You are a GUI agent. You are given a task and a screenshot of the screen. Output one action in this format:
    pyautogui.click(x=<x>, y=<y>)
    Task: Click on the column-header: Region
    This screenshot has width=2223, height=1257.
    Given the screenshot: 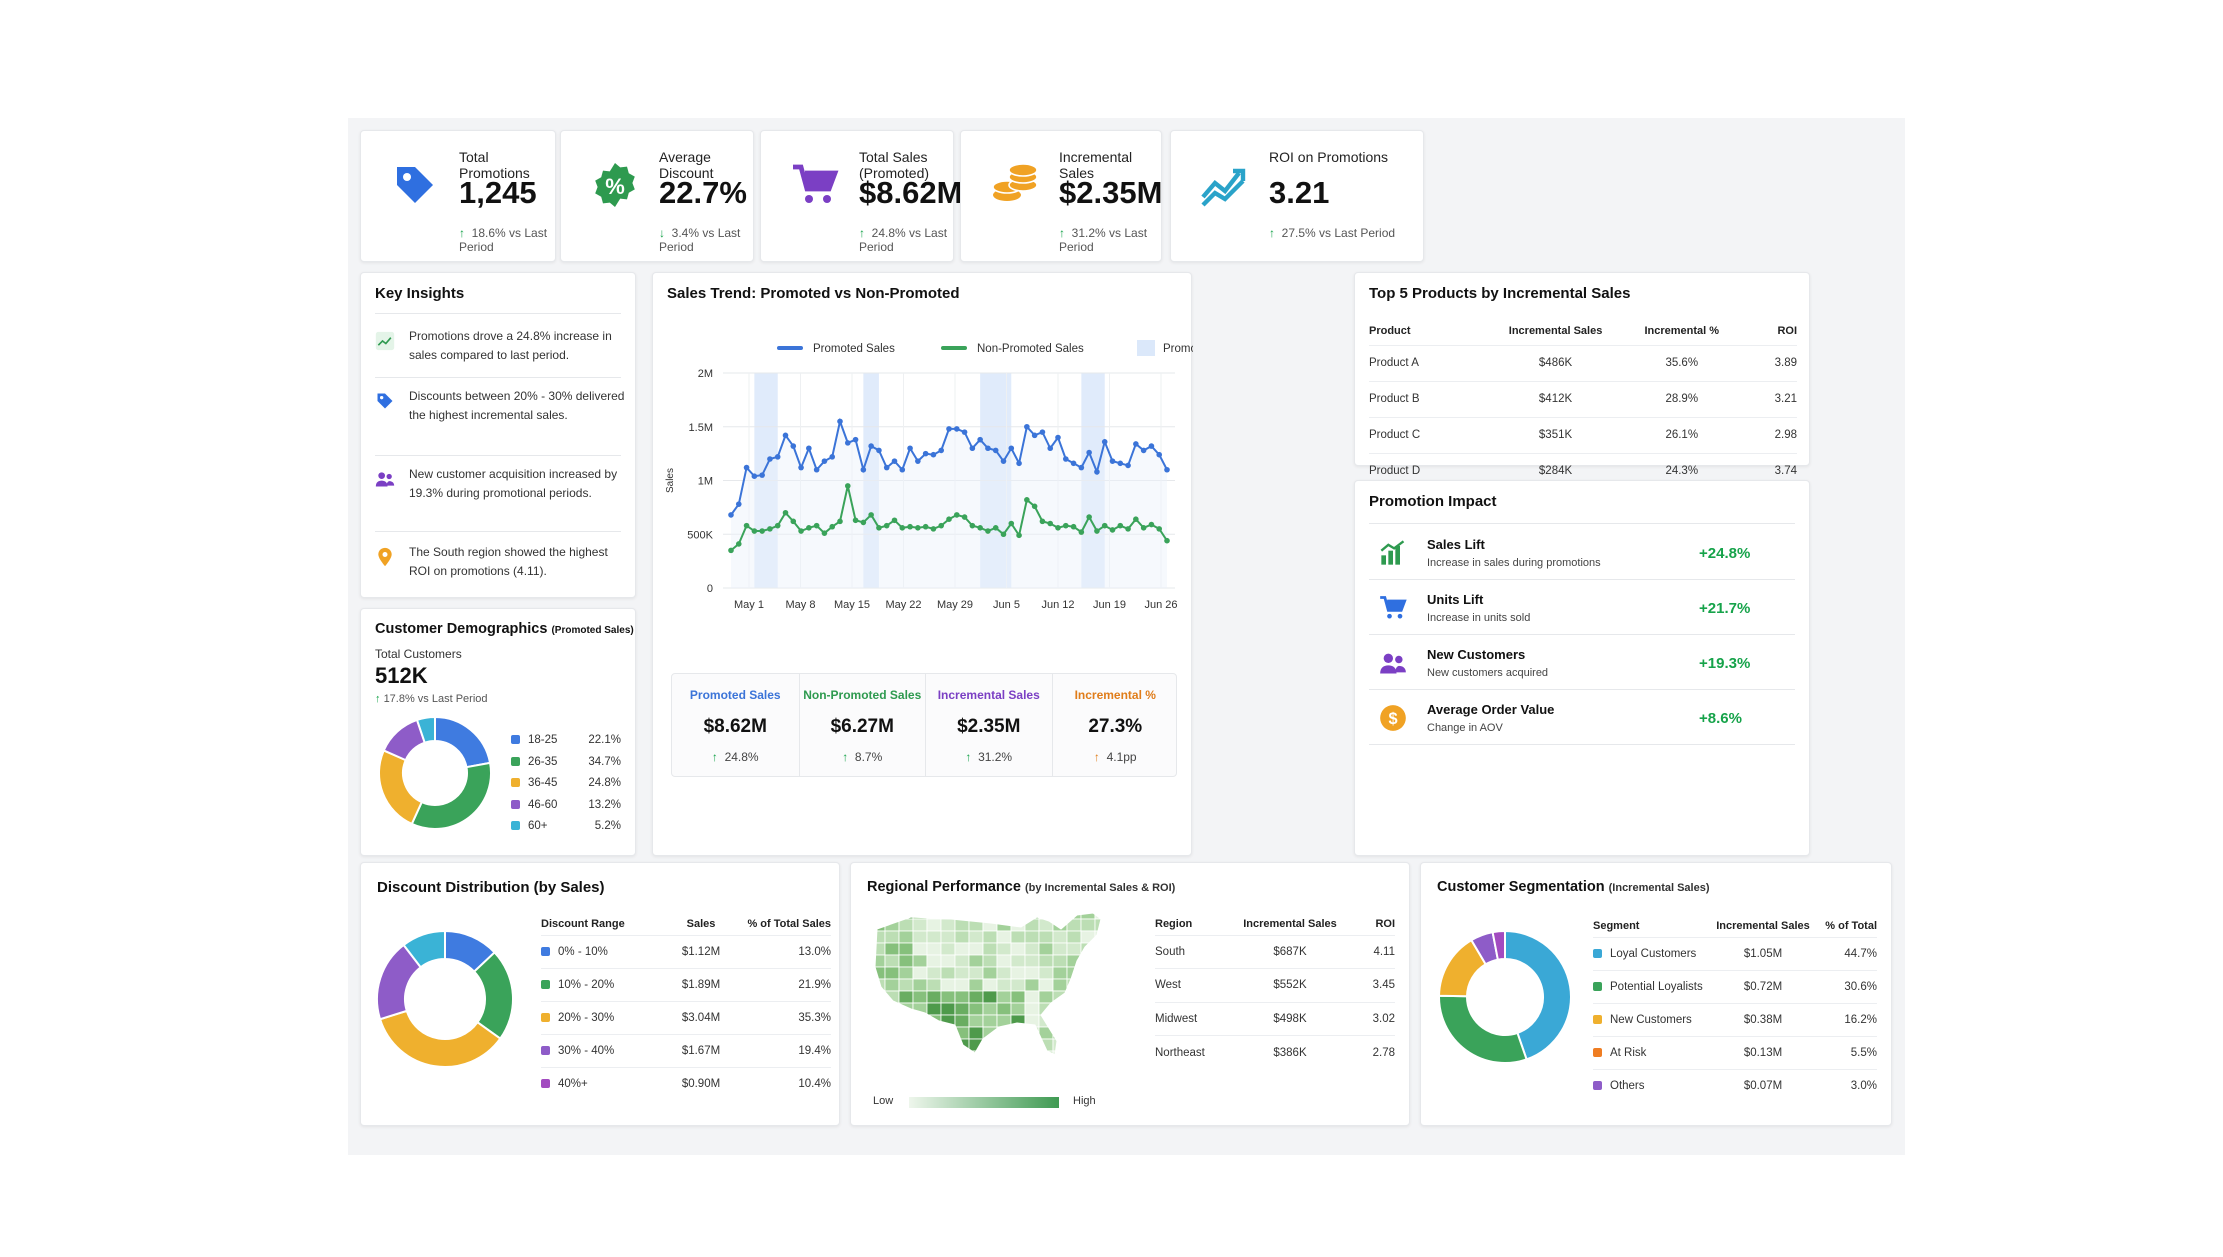 What is the action you would take?
    pyautogui.click(x=1174, y=923)
    